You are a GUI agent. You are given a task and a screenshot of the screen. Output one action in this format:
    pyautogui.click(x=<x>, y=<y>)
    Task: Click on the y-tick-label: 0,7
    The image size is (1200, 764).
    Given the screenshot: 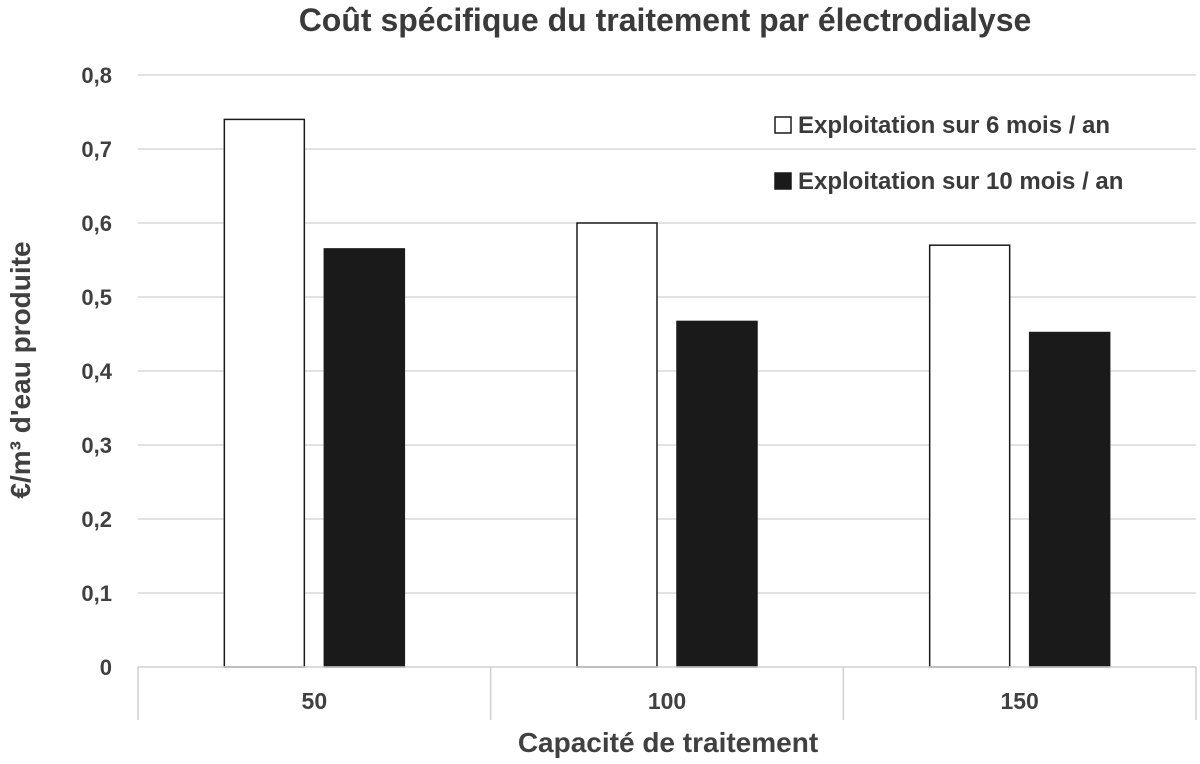 What is the action you would take?
    pyautogui.click(x=96, y=149)
    